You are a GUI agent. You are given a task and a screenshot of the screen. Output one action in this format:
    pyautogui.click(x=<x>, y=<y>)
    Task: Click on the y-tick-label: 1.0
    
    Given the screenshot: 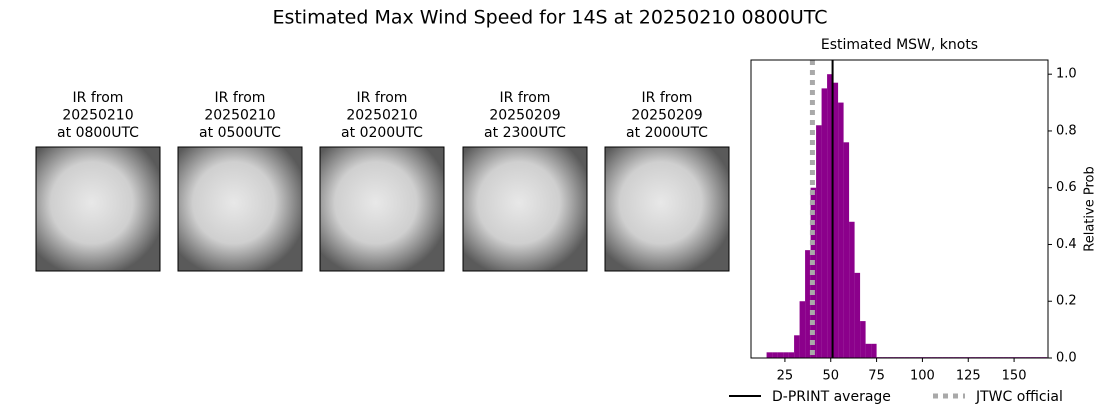 What is the action you would take?
    pyautogui.click(x=1066, y=74)
    